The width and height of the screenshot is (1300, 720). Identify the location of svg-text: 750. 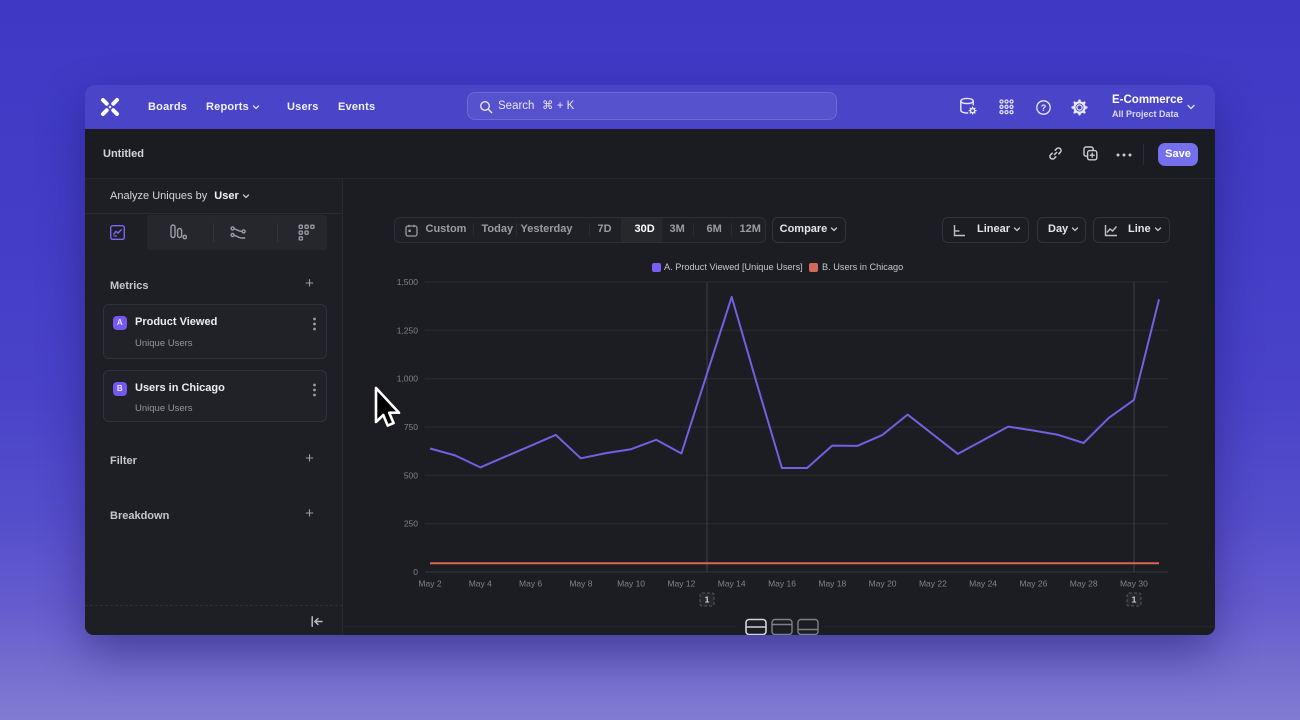
(411, 427).